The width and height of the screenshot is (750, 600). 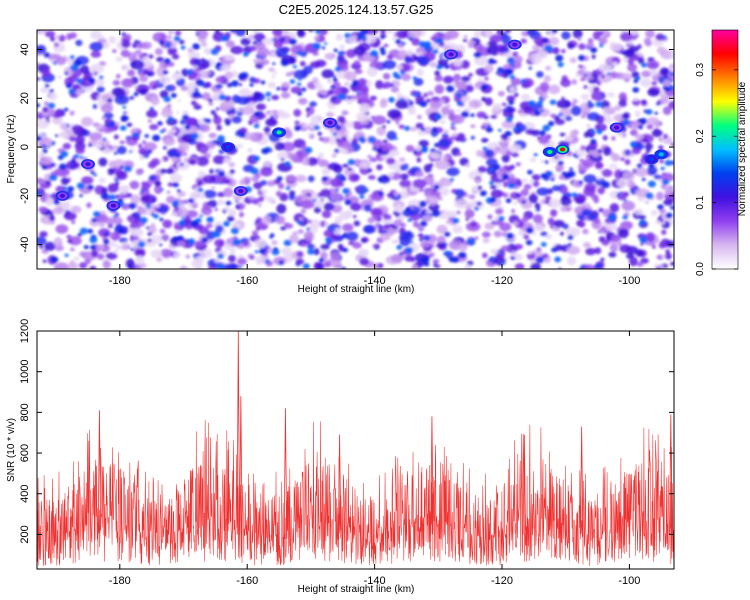 What do you see at coordinates (25, 245) in the screenshot?
I see `y-tick-label-0: -40` at bounding box center [25, 245].